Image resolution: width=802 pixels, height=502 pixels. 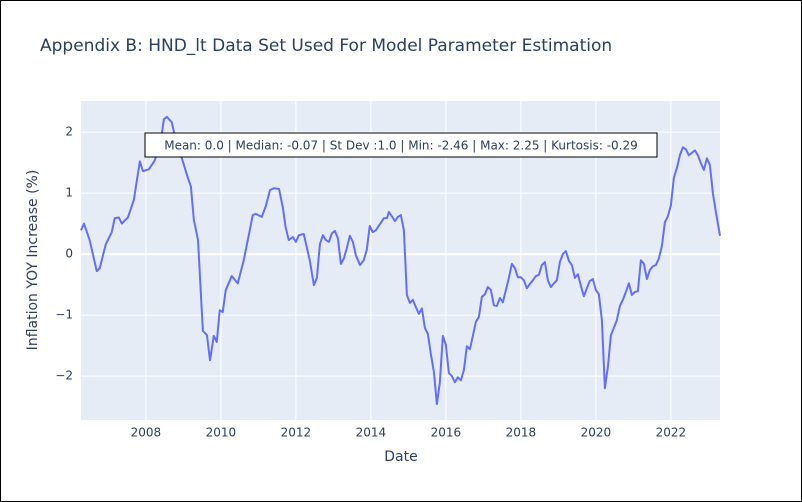 What do you see at coordinates (671, 433) in the screenshot?
I see `x-tick-label: 2022` at bounding box center [671, 433].